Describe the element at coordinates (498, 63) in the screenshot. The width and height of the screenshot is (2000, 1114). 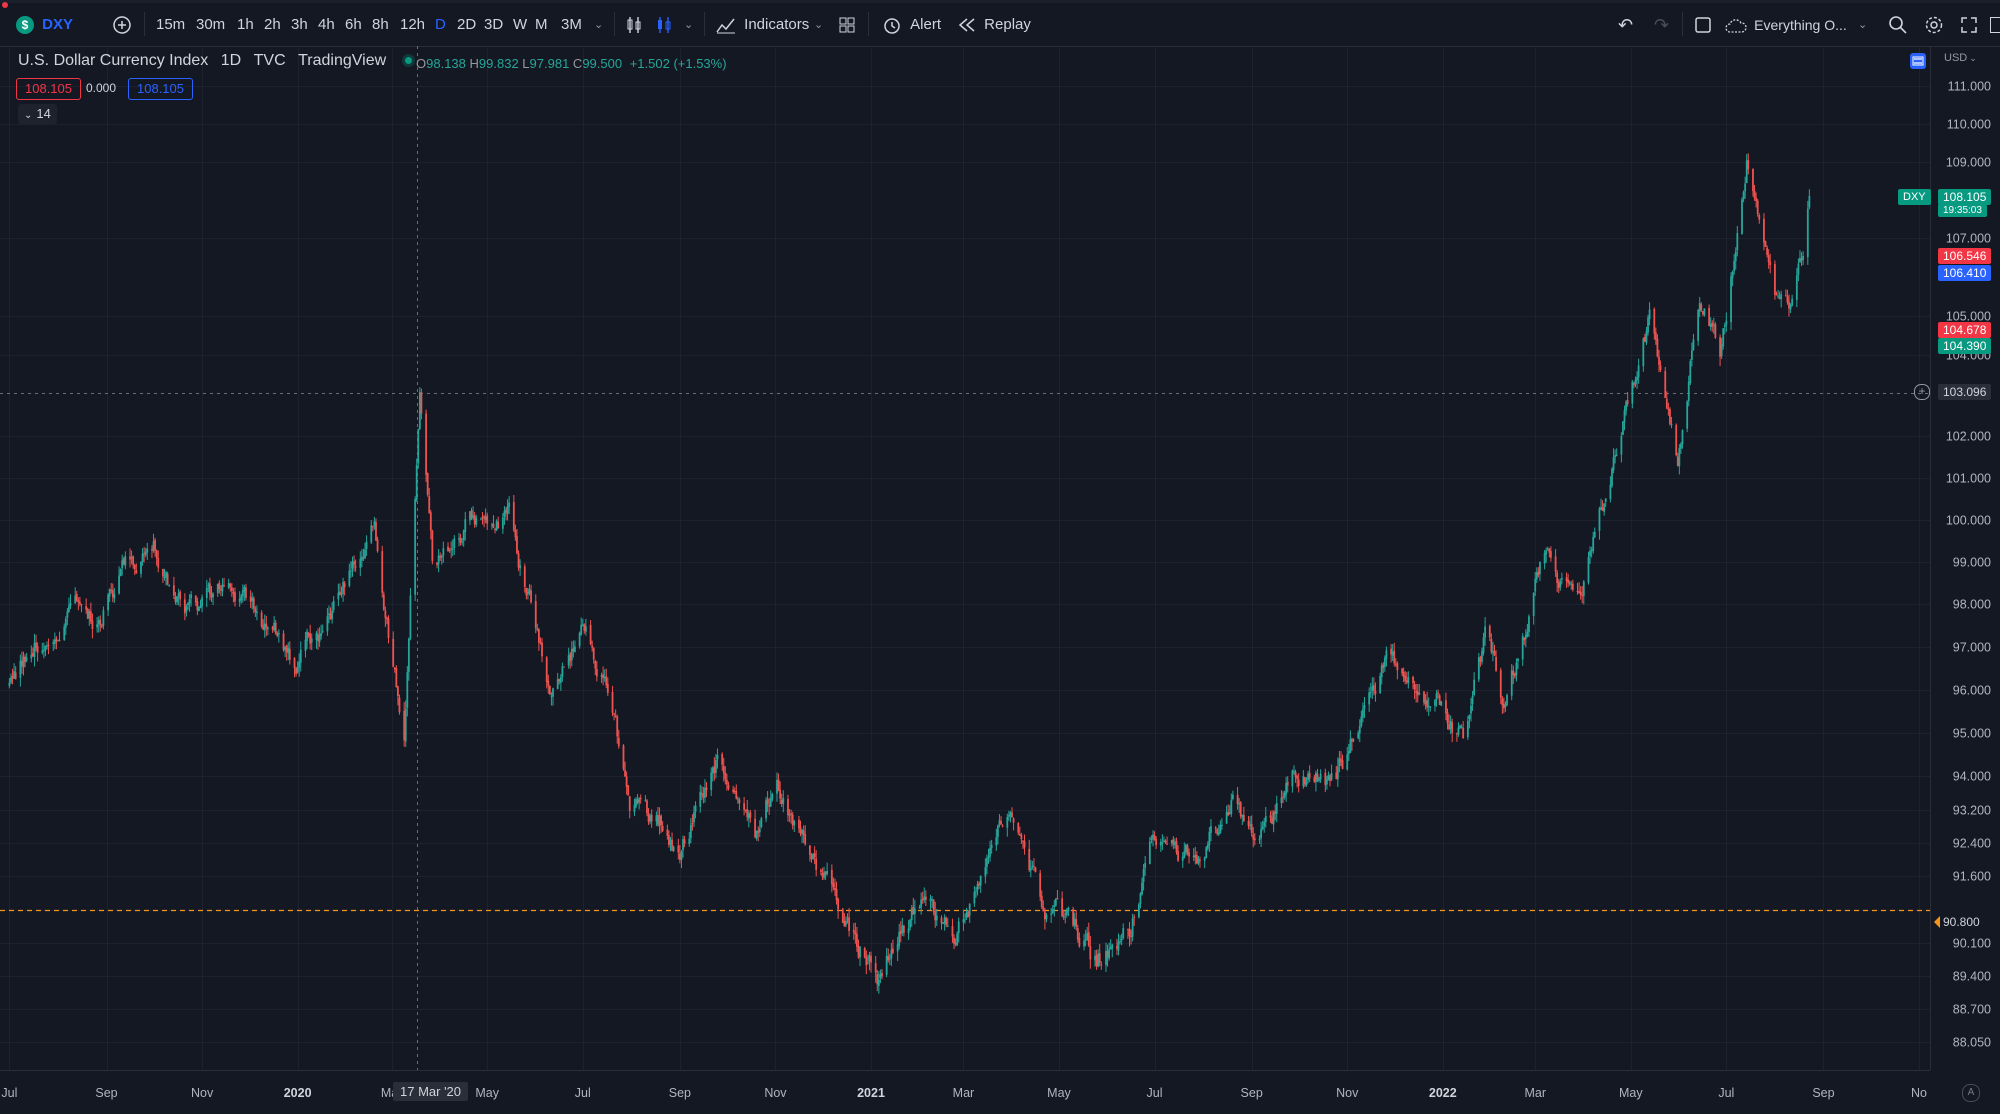
I see `high-value: 99.832` at that location.